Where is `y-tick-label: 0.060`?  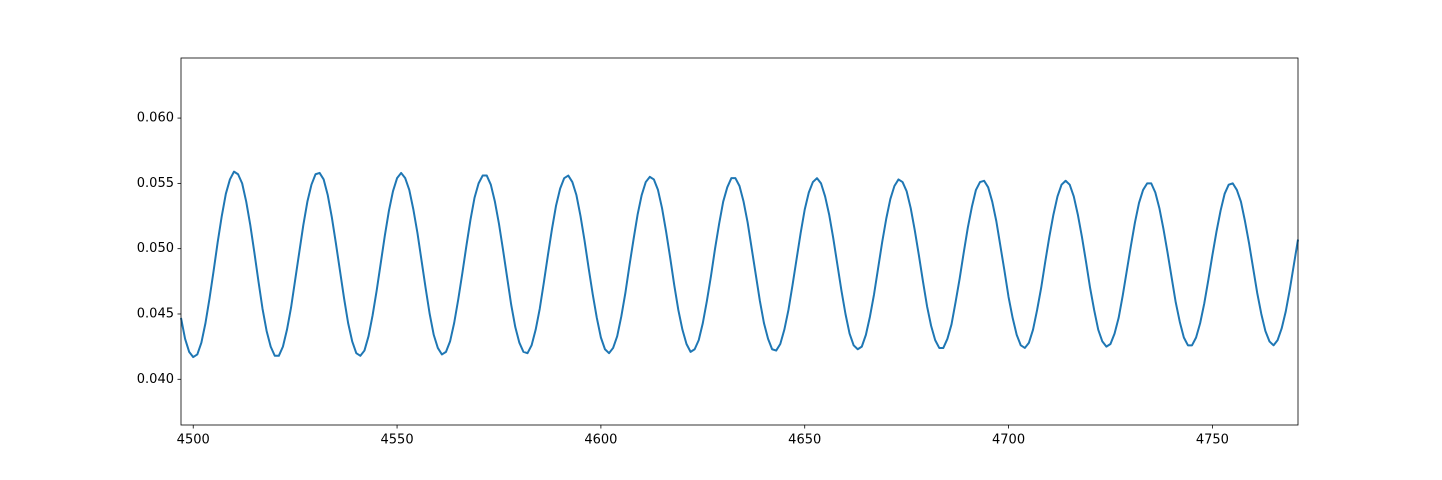
y-tick-label: 0.060 is located at coordinates (155, 118).